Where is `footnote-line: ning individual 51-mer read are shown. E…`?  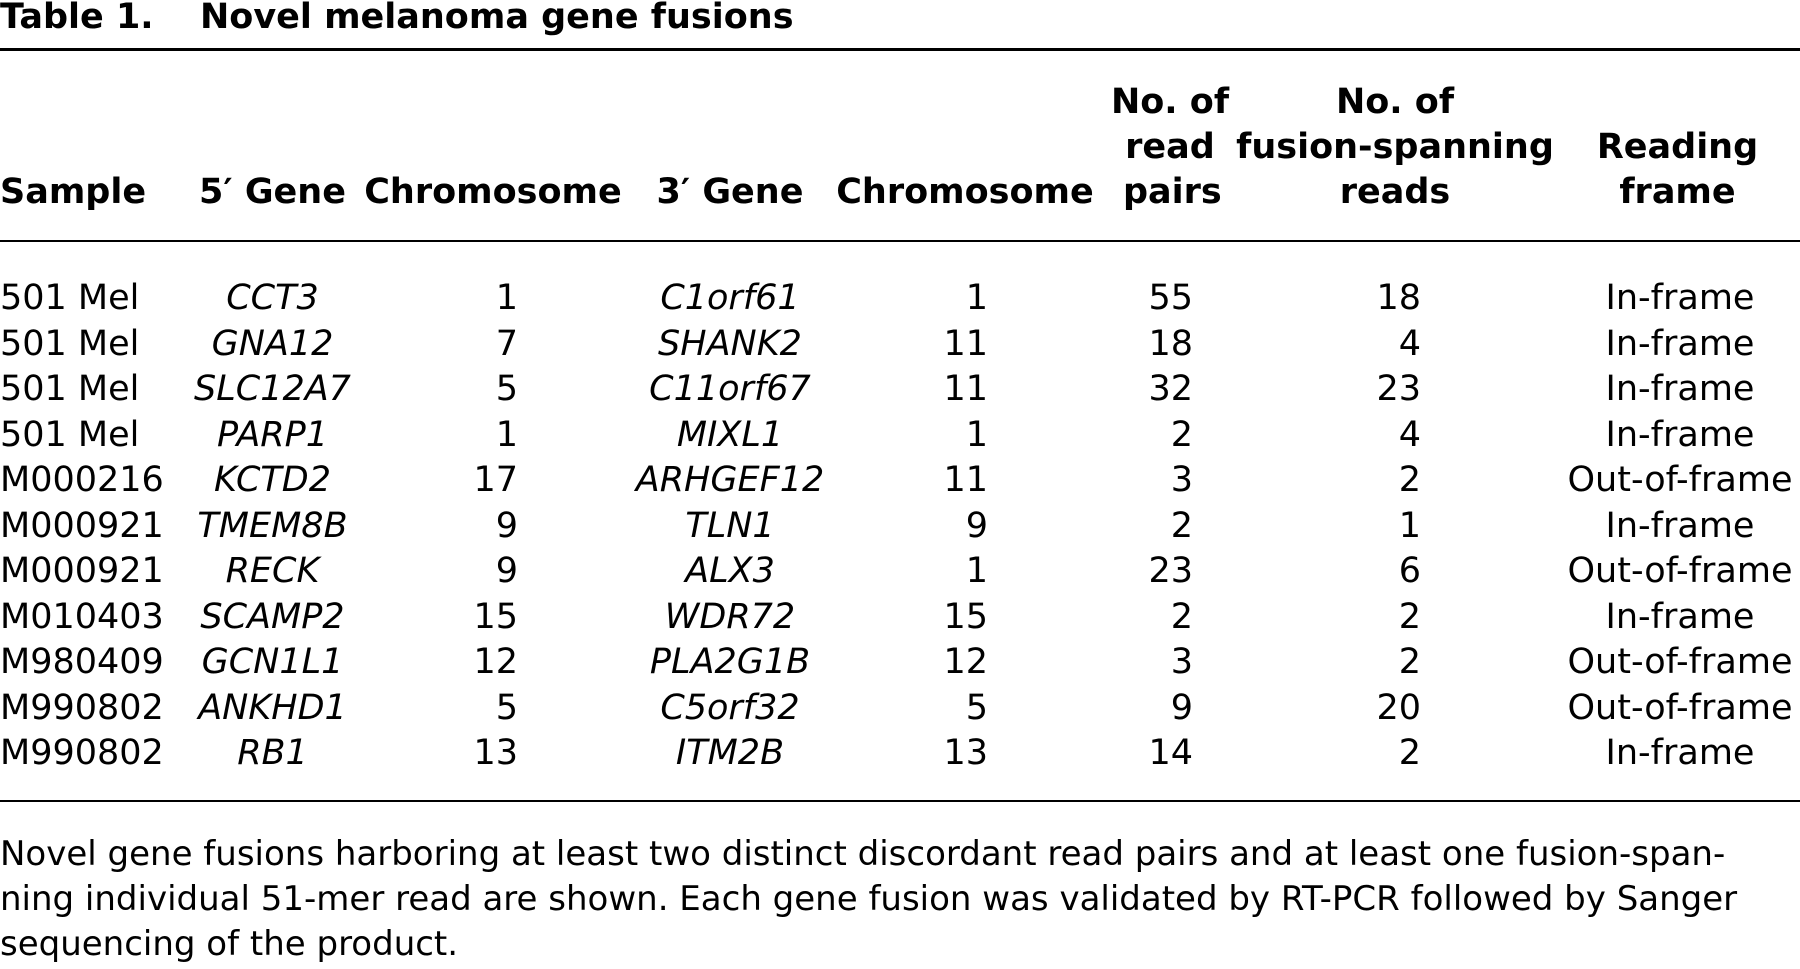
footnote-line: ning individual 51-mer read are shown. E… is located at coordinates (869, 899).